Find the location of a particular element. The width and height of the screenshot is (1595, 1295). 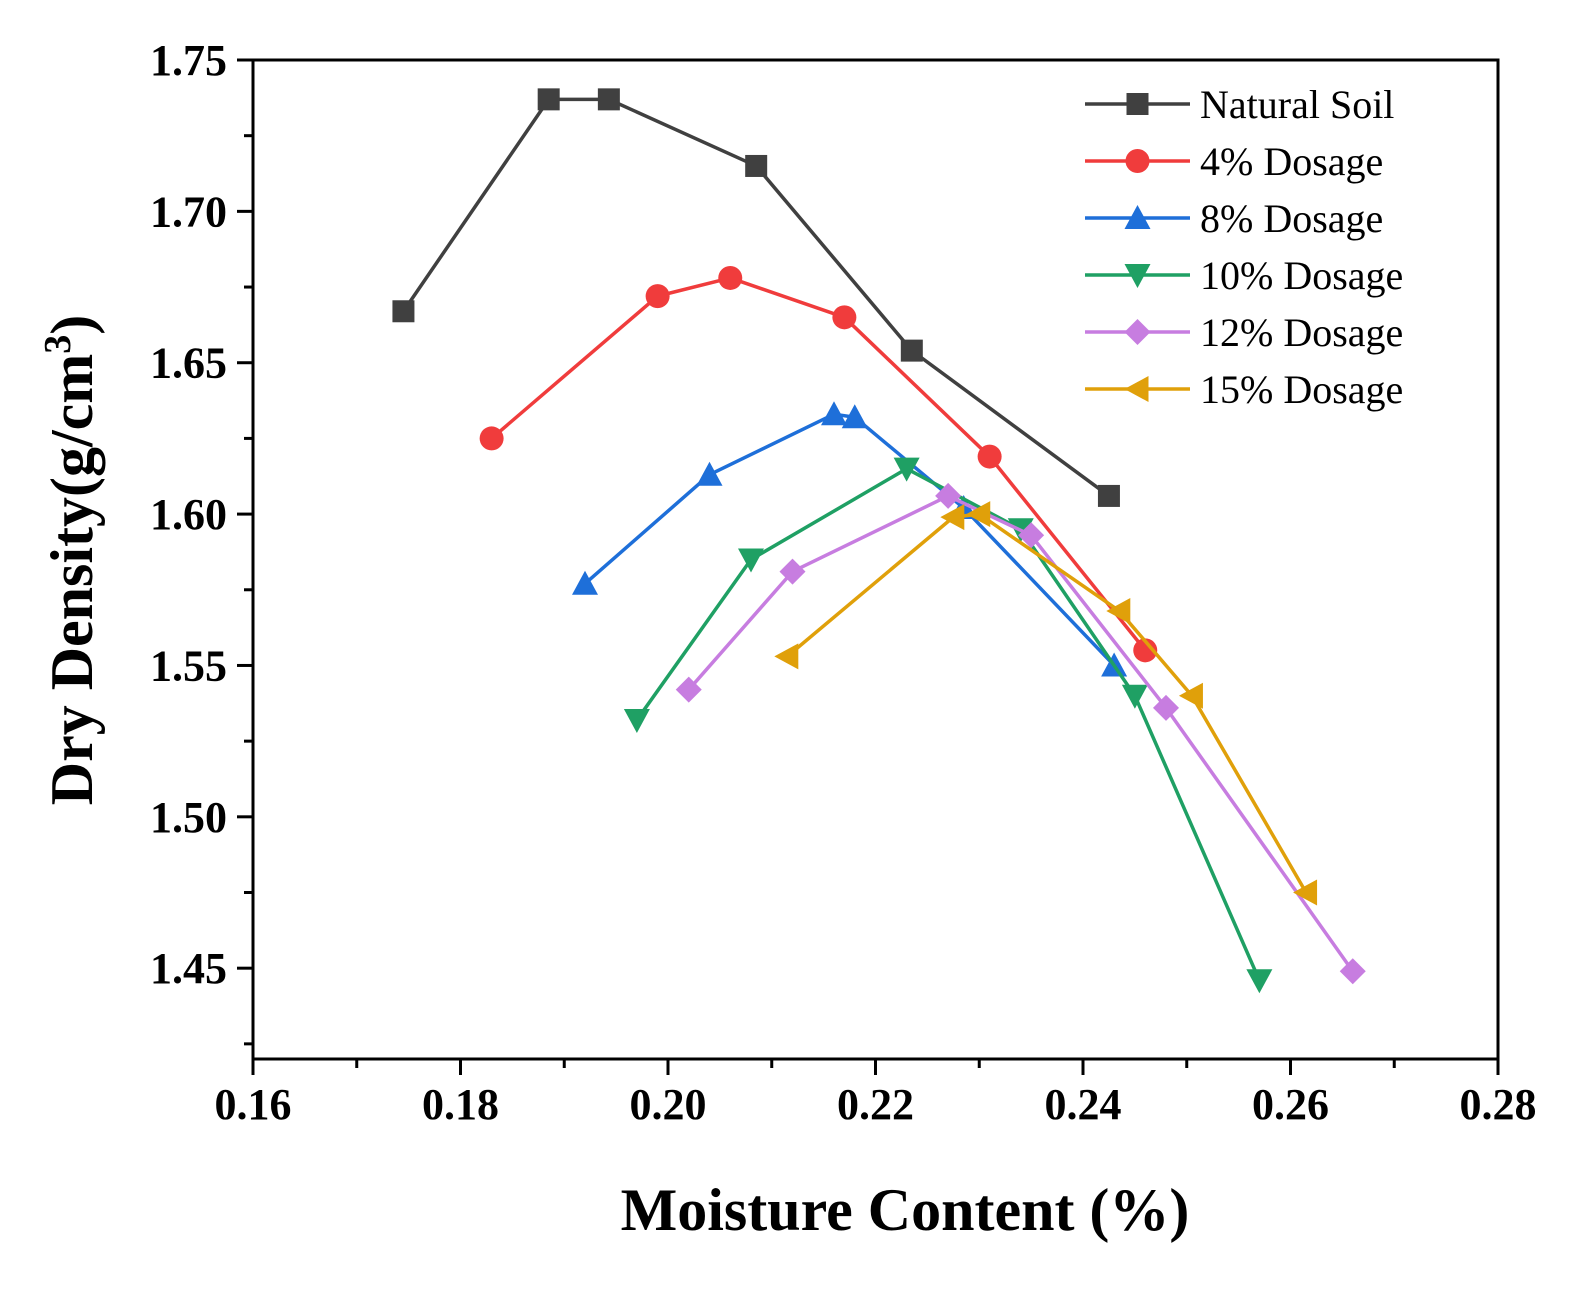

x-tick-label: 0.16 is located at coordinates (253, 1104).